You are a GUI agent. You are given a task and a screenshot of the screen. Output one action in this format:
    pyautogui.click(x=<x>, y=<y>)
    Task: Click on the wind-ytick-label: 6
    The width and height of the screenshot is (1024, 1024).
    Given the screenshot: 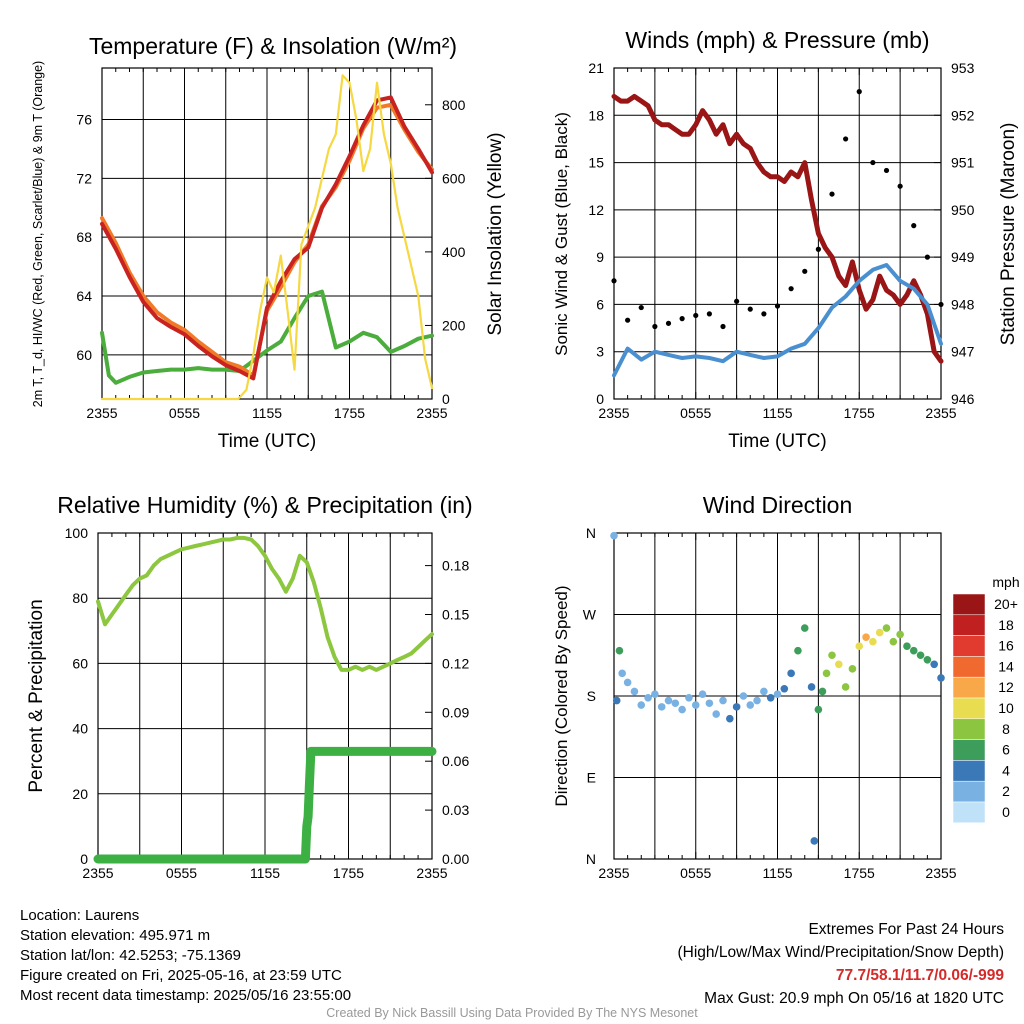 What is the action you would take?
    pyautogui.click(x=600, y=304)
    